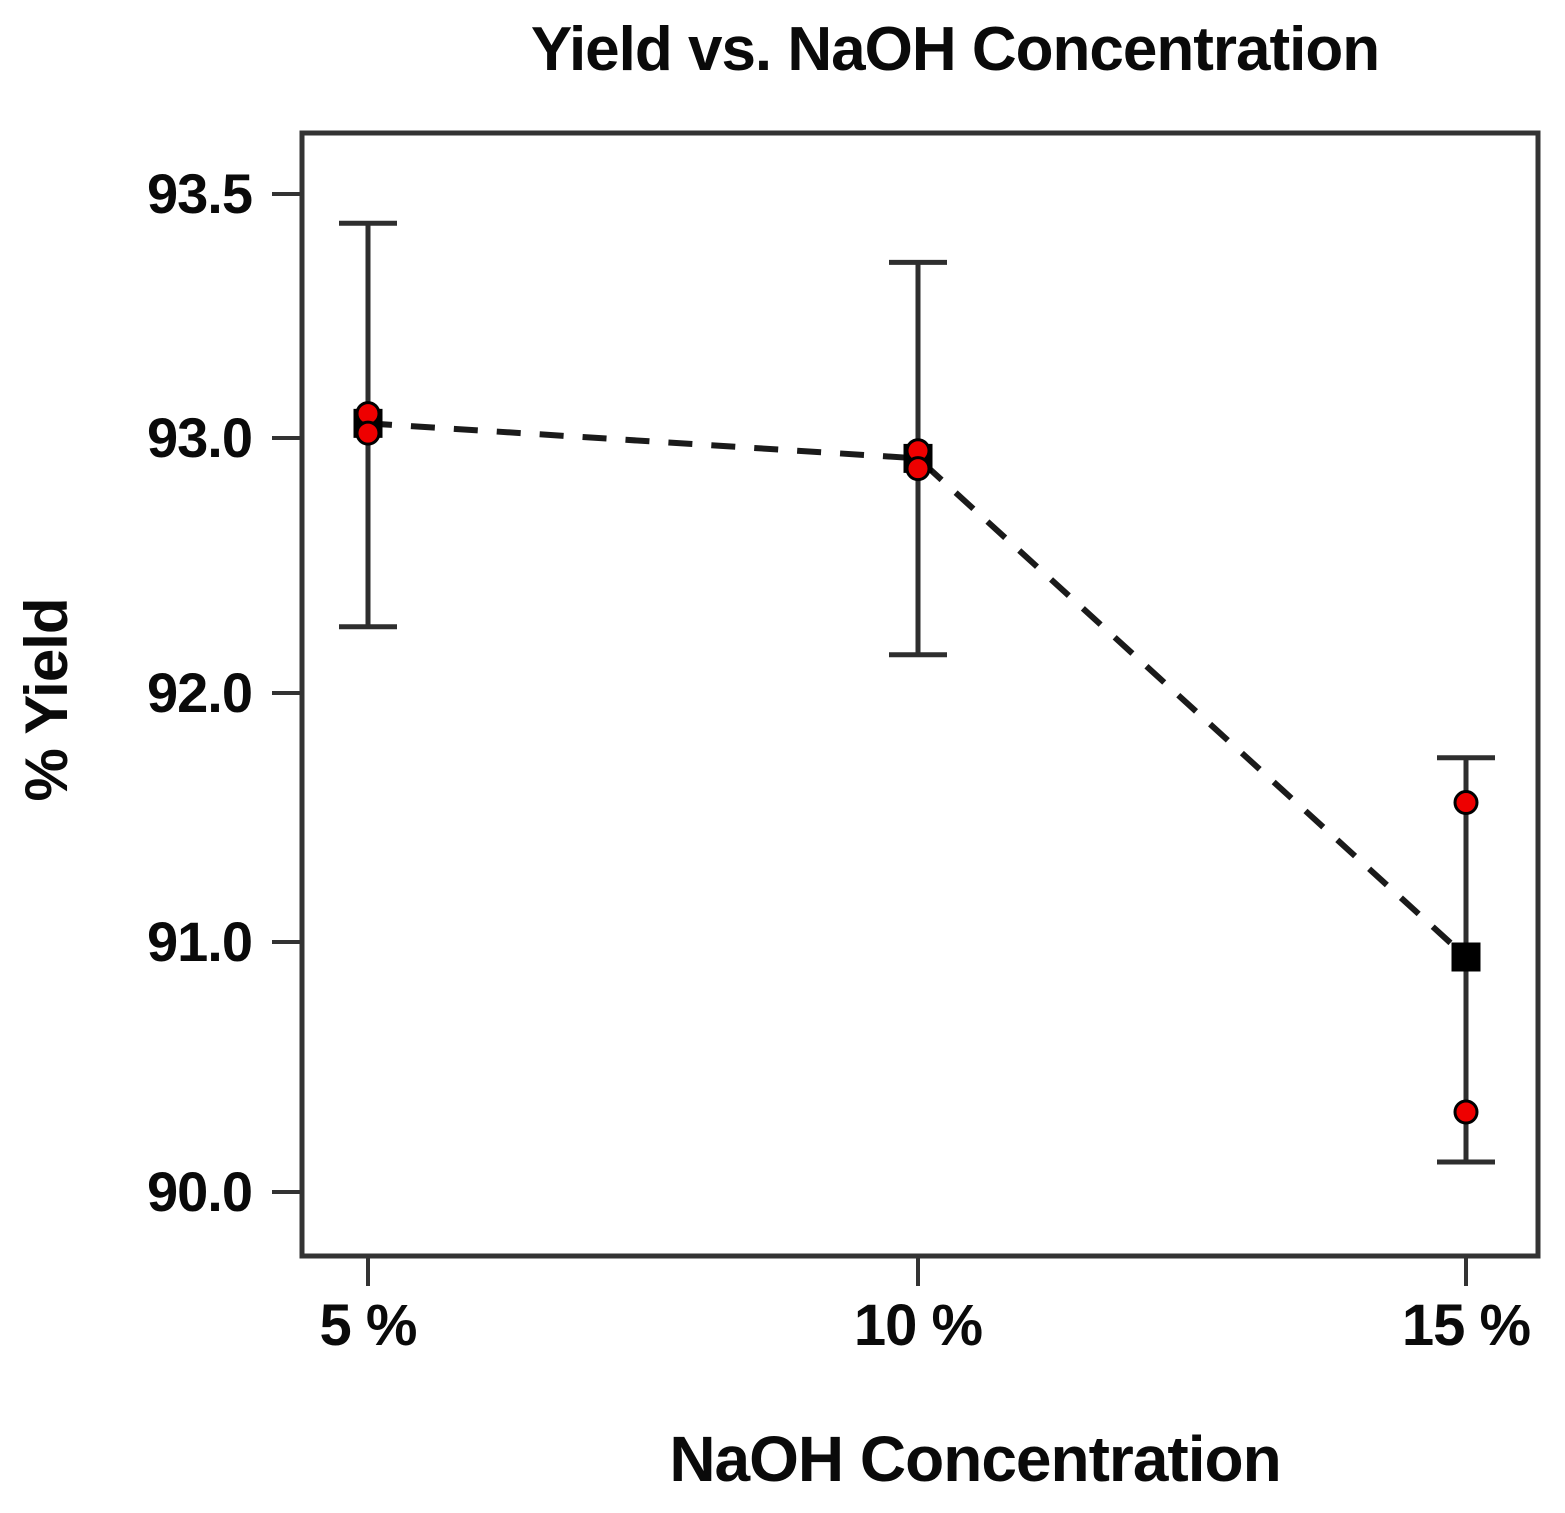  I want to click on chart-title: Yield vs. NaOH Concentration, so click(955, 49).